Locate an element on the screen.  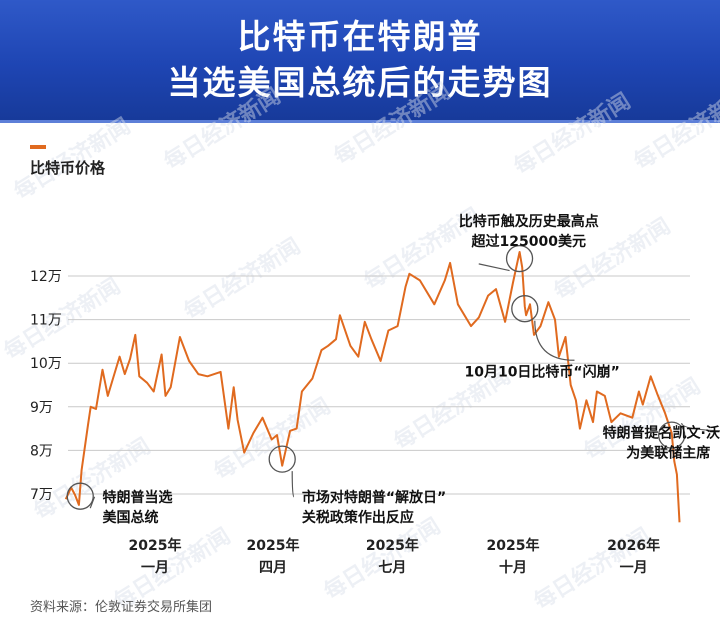
chart-title-line-2: 当选美国总统后的走势图 is located at coordinates (360, 82).